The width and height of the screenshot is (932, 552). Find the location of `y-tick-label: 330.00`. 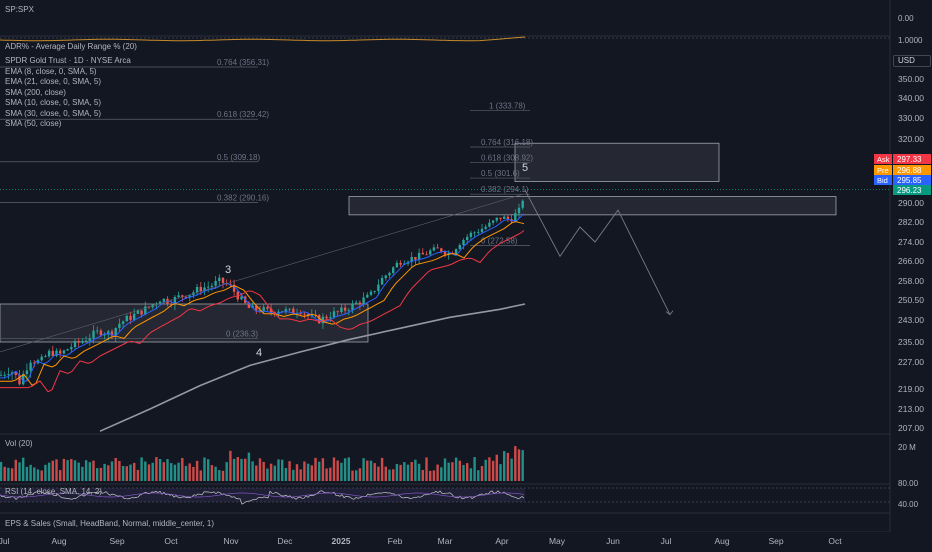

y-tick-label: 330.00 is located at coordinates (911, 118).